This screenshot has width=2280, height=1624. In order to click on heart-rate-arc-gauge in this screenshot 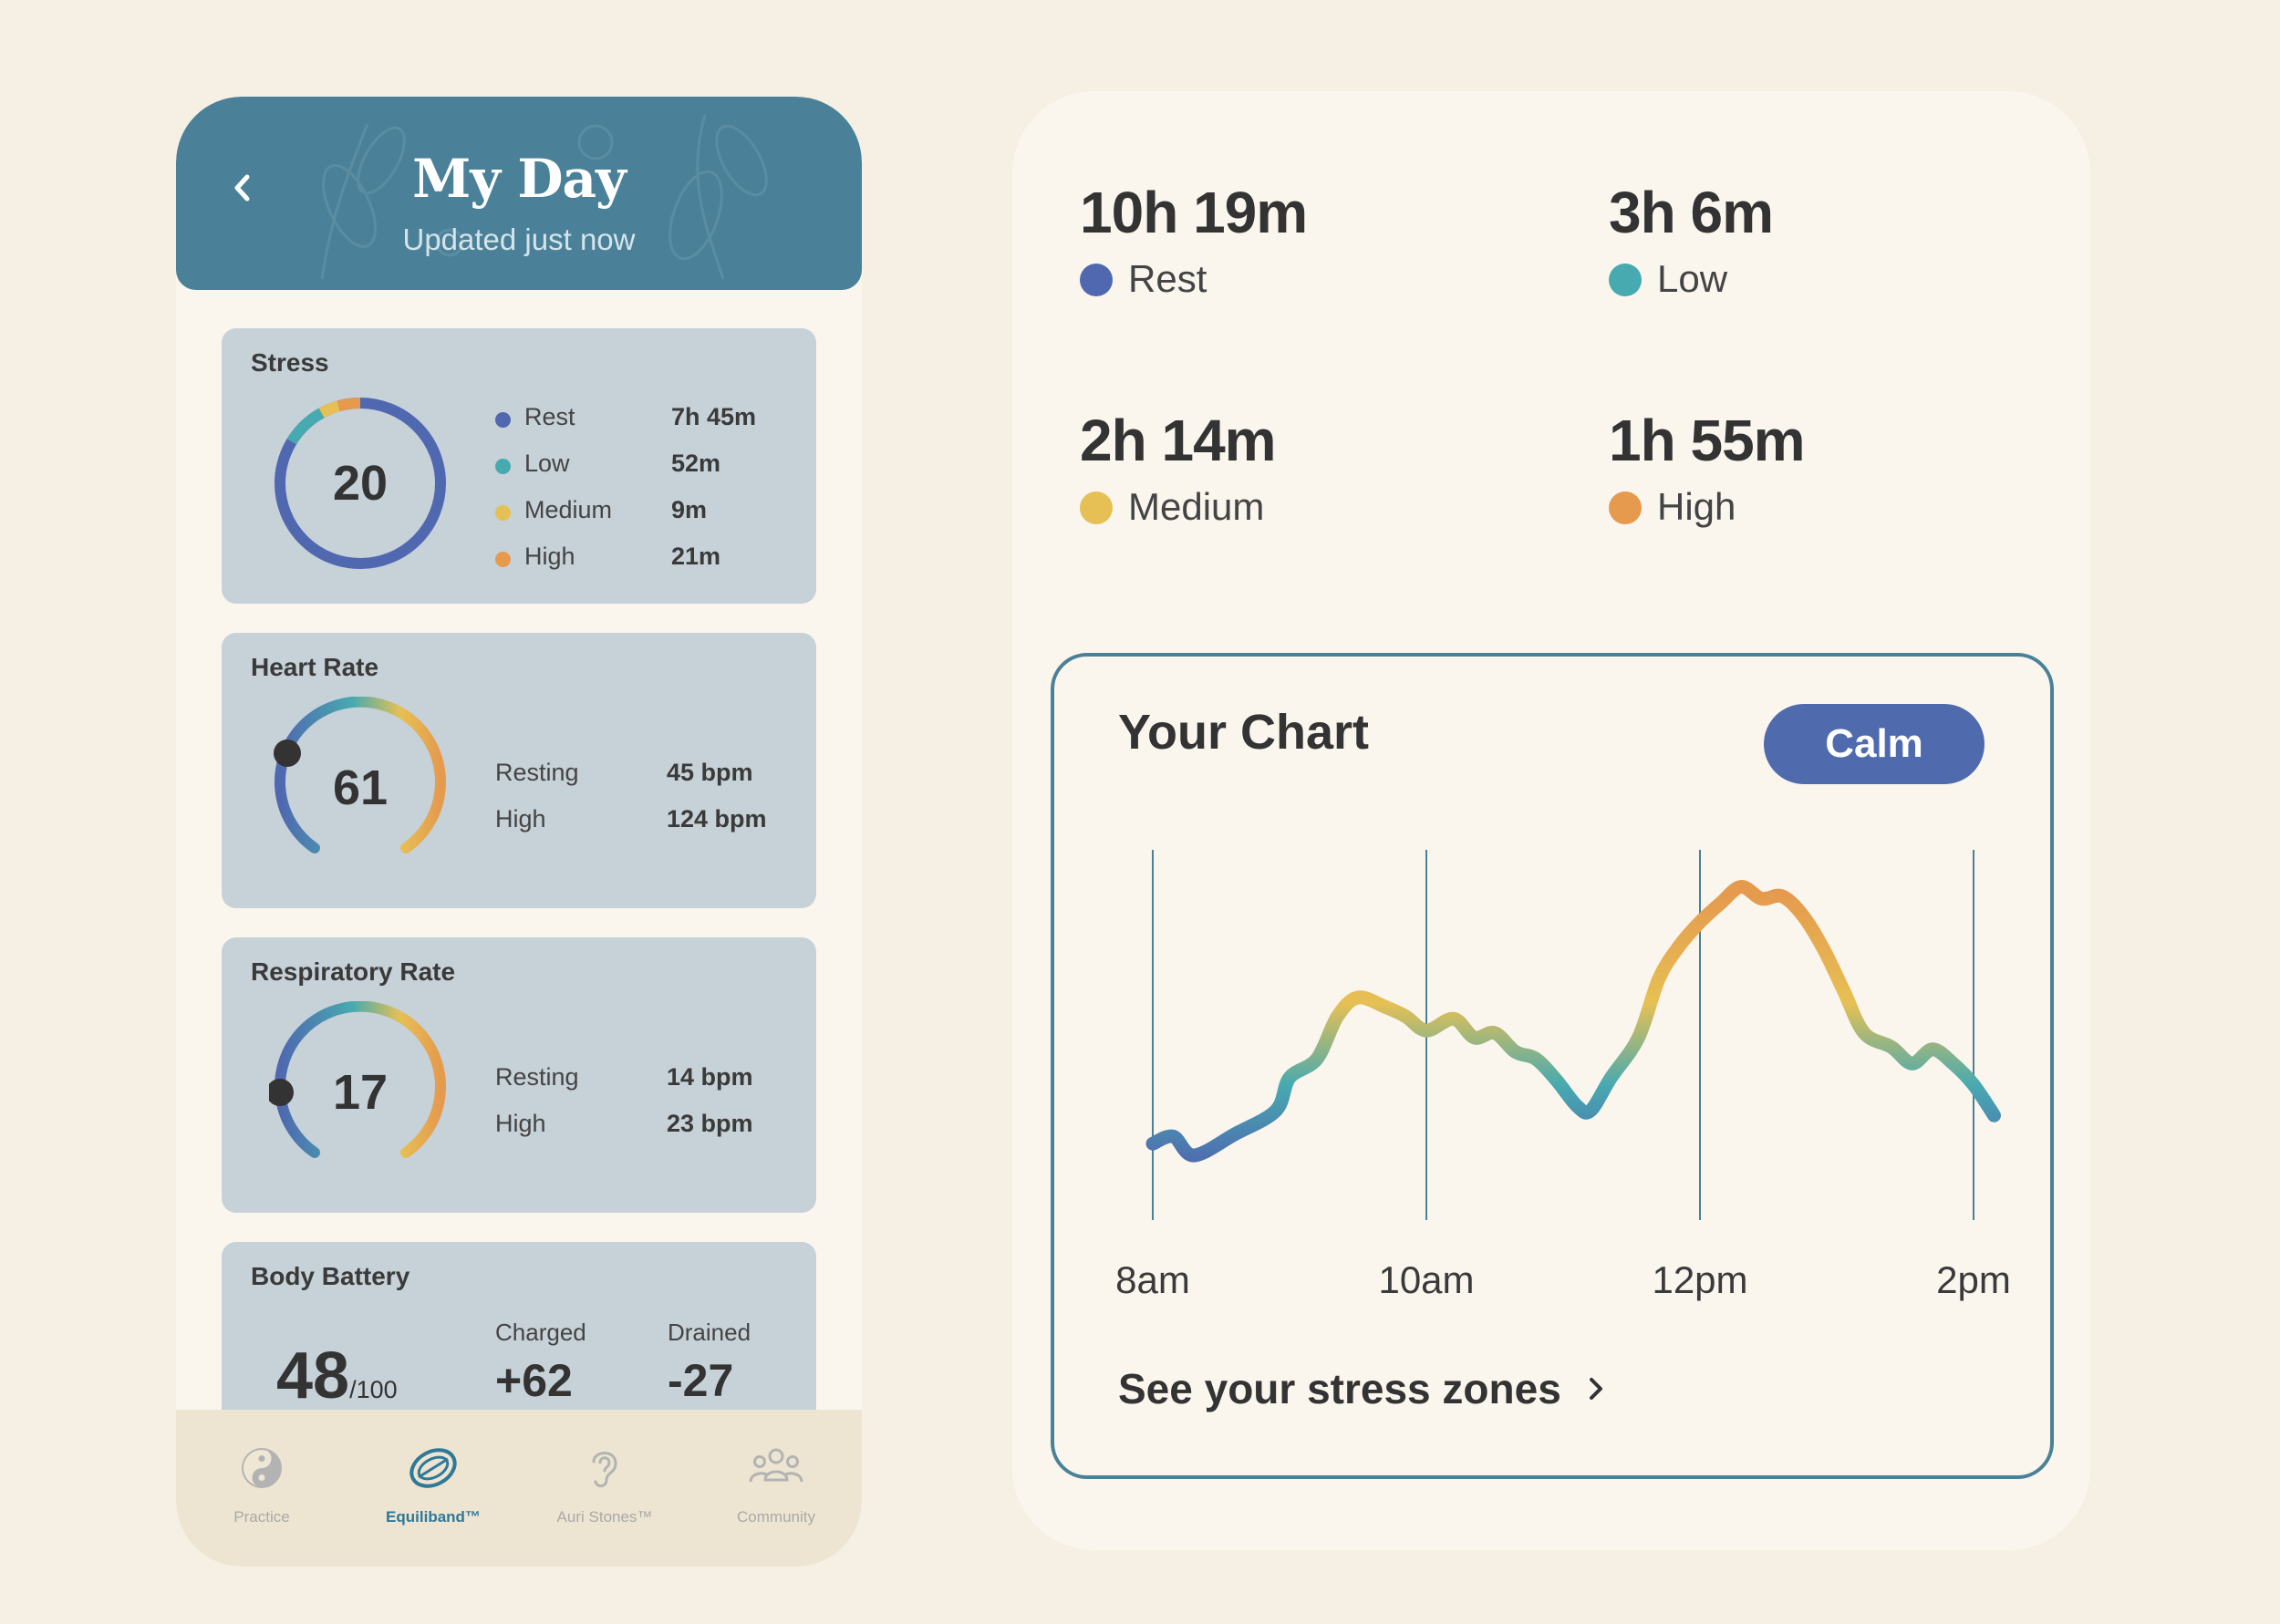, I will do `click(360, 775)`.